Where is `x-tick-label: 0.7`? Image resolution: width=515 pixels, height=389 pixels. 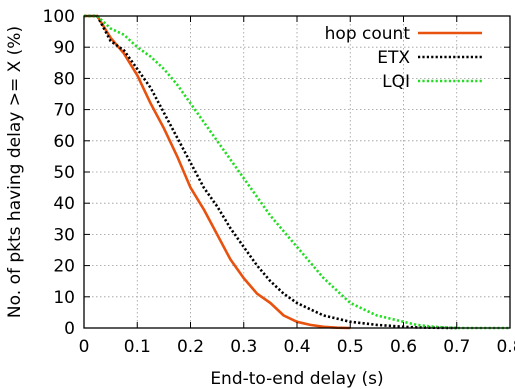 x-tick-label: 0.7 is located at coordinates (456, 347).